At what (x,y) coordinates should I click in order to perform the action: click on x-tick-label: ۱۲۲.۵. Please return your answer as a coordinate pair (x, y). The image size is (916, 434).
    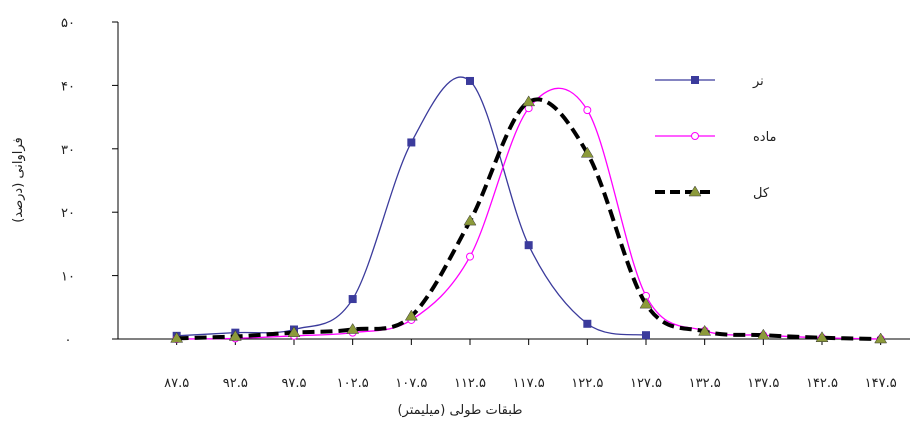
    Looking at the image, I should click on (587, 383).